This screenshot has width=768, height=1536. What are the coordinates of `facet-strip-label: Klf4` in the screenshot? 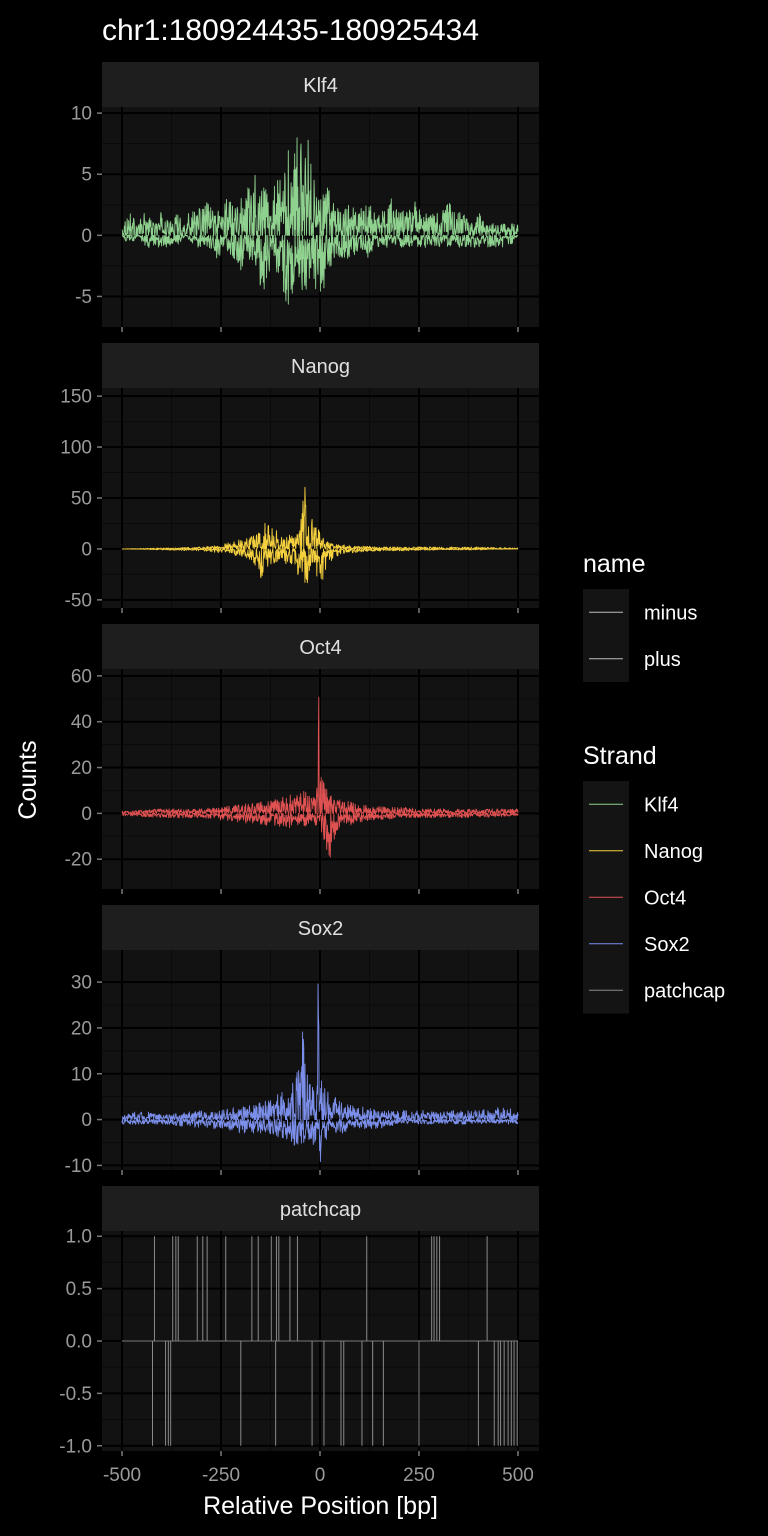 It's located at (320, 86).